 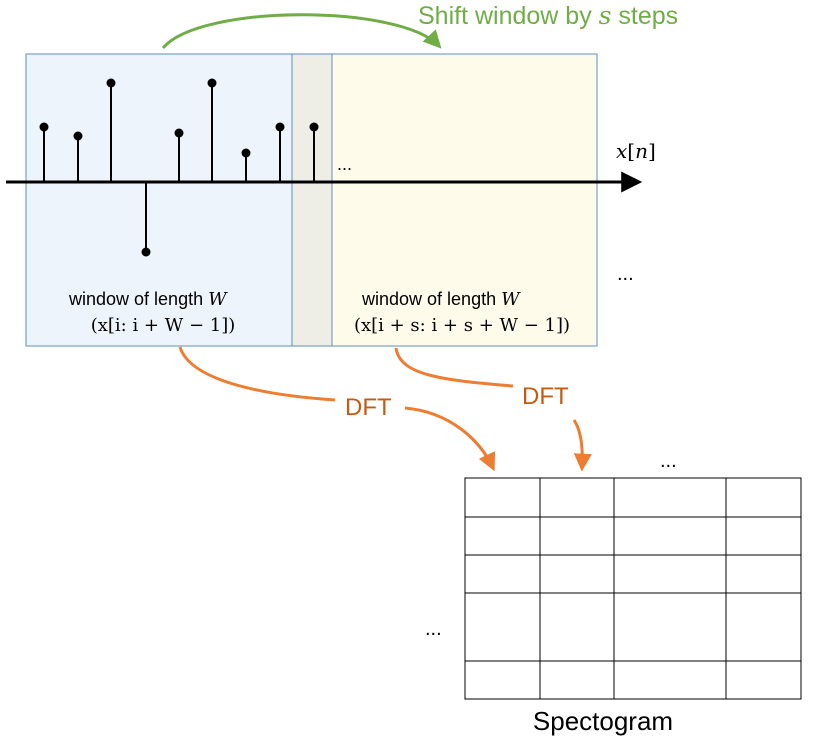 I want to click on signal-stems, so click(x=179, y=167).